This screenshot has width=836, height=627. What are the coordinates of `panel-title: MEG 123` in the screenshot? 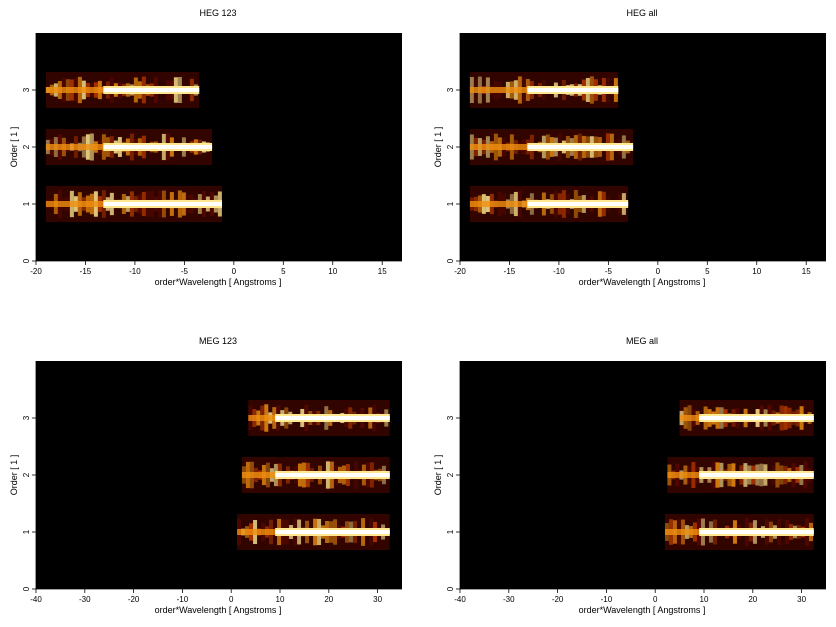 It's located at (218, 341).